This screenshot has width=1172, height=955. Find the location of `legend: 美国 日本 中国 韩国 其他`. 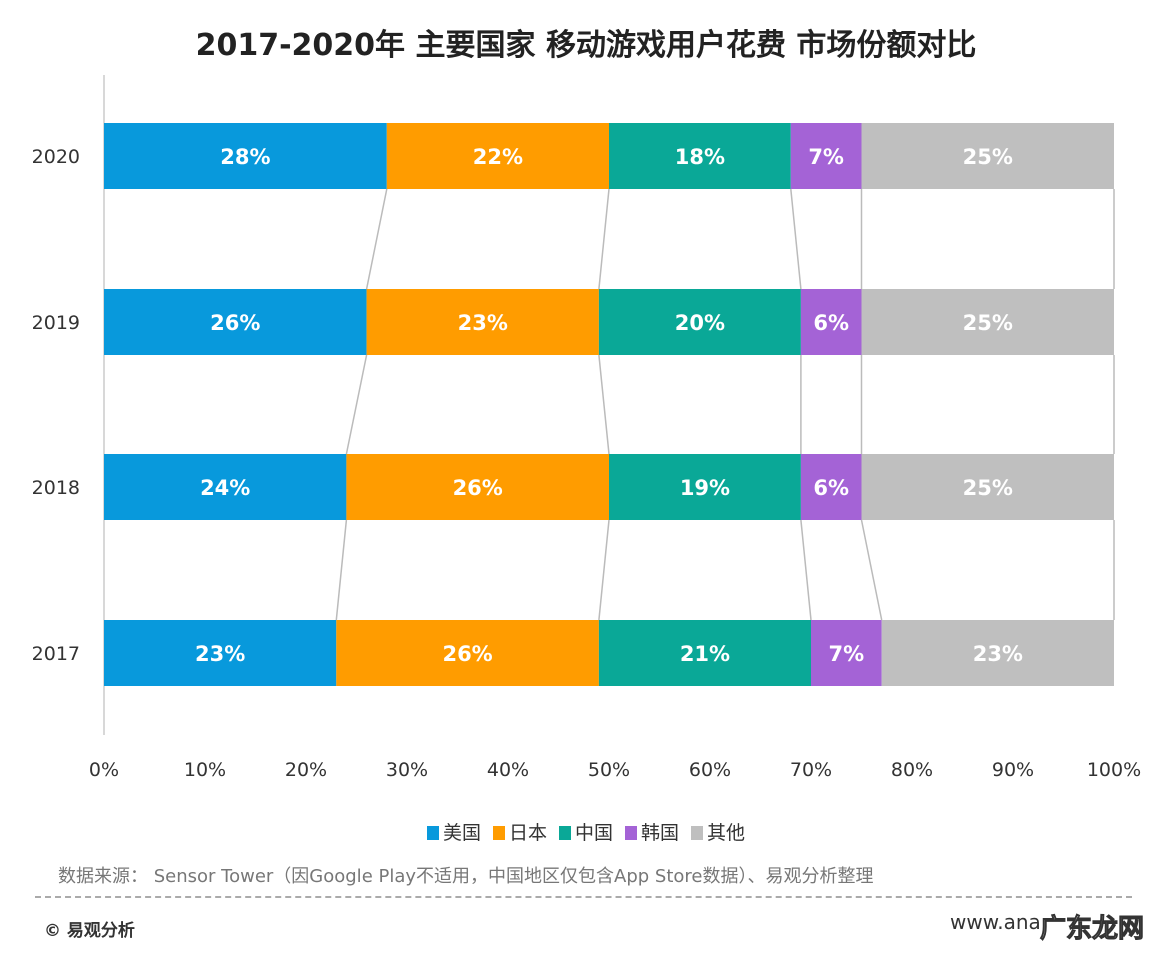

legend: 美国 日本 中国 韩国 其他 is located at coordinates (586, 831).